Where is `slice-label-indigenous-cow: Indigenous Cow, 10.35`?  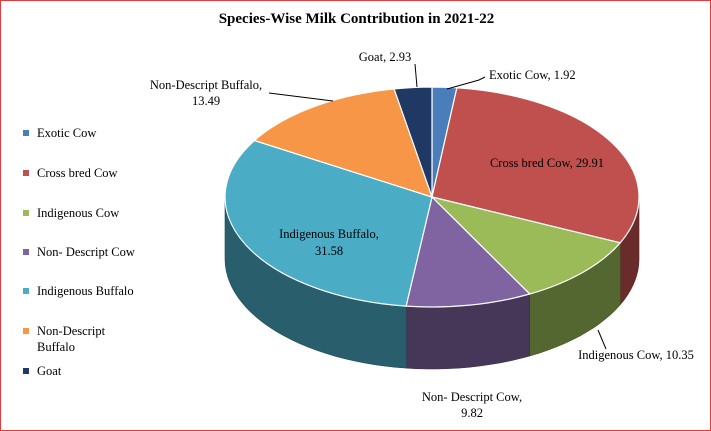
slice-label-indigenous-cow: Indigenous Cow, 10.35 is located at coordinates (636, 355).